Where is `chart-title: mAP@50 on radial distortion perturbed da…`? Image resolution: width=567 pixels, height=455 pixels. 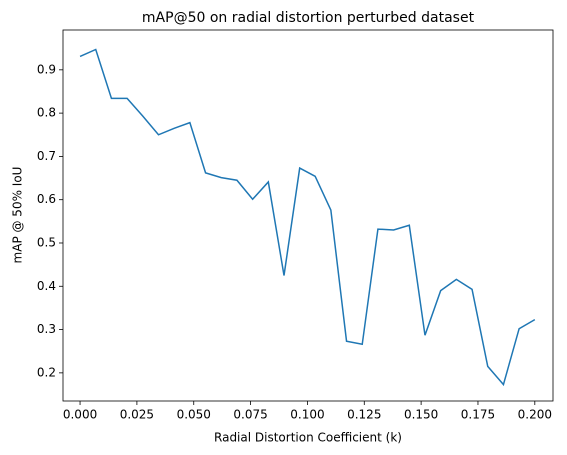 chart-title: mAP@50 on radial distortion perturbed da… is located at coordinates (308, 18).